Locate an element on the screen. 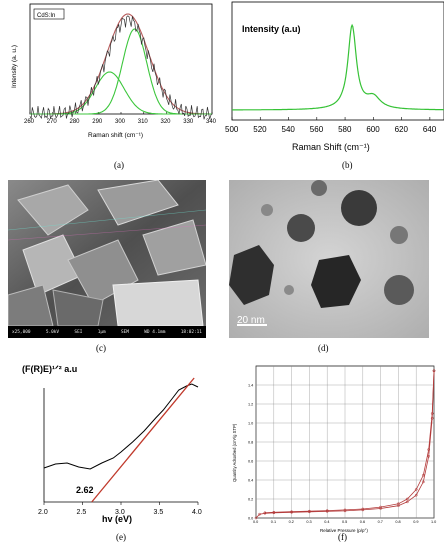 The image size is (444, 555). y-tick-label: 0.4 is located at coordinates (250, 481).